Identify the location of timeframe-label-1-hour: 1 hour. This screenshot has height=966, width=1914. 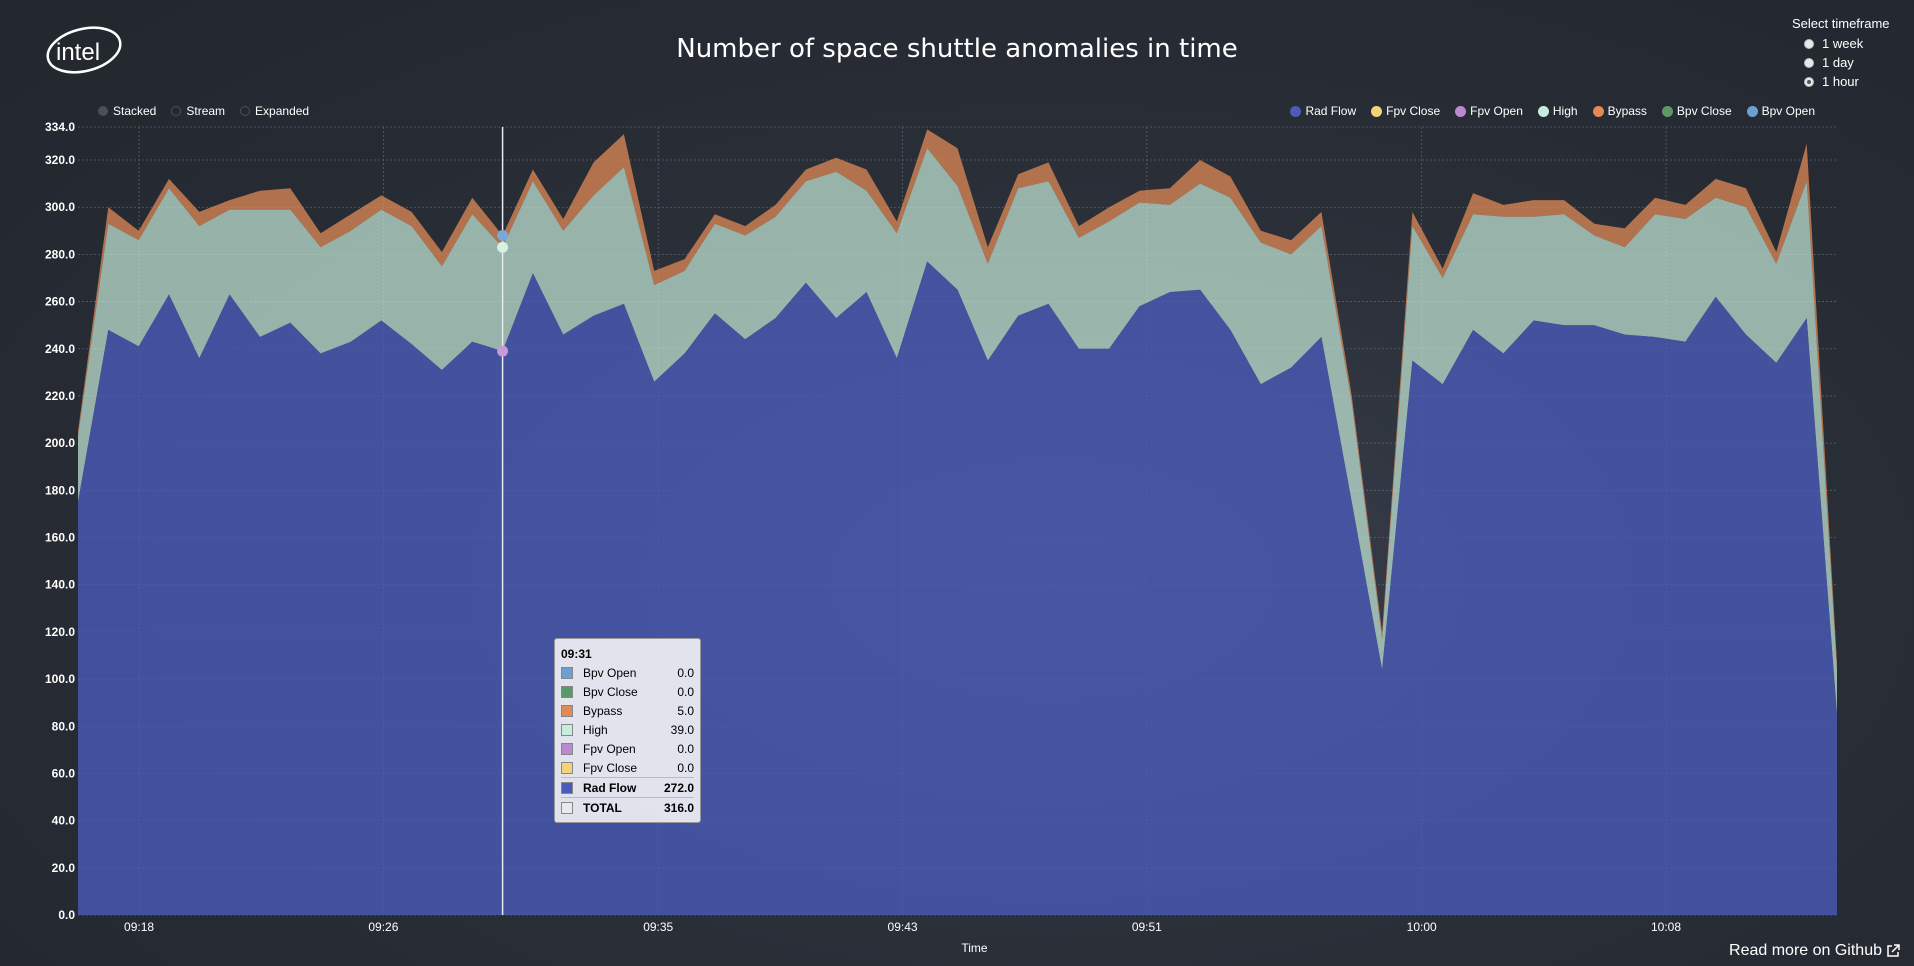
(1840, 81).